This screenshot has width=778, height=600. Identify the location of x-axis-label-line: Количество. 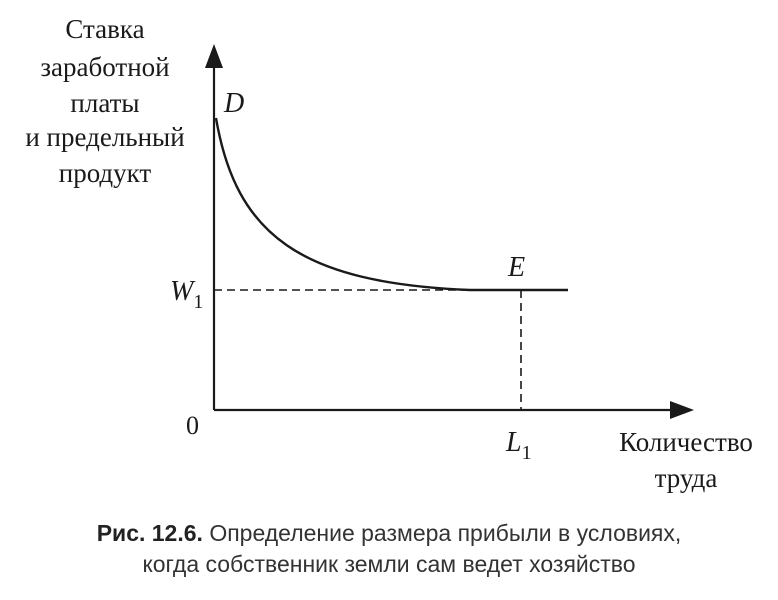
(686, 442).